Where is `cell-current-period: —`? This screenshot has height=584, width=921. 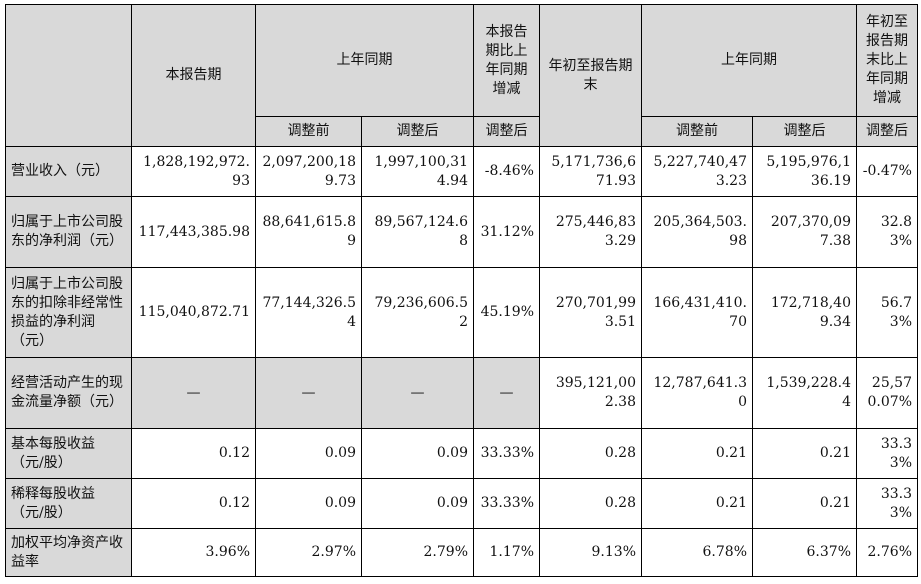 cell-current-period: — is located at coordinates (193, 393).